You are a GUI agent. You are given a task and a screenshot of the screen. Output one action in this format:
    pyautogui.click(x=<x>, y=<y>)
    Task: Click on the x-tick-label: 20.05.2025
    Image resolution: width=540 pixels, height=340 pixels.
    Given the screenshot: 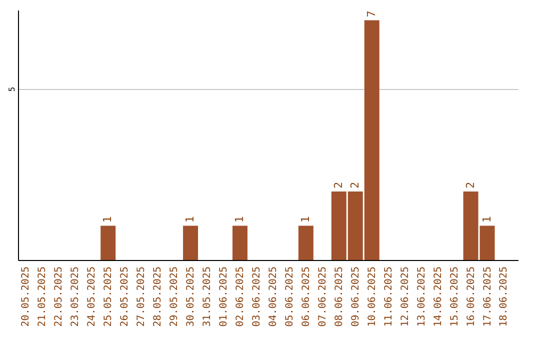 What is the action you would take?
    pyautogui.click(x=26, y=296)
    